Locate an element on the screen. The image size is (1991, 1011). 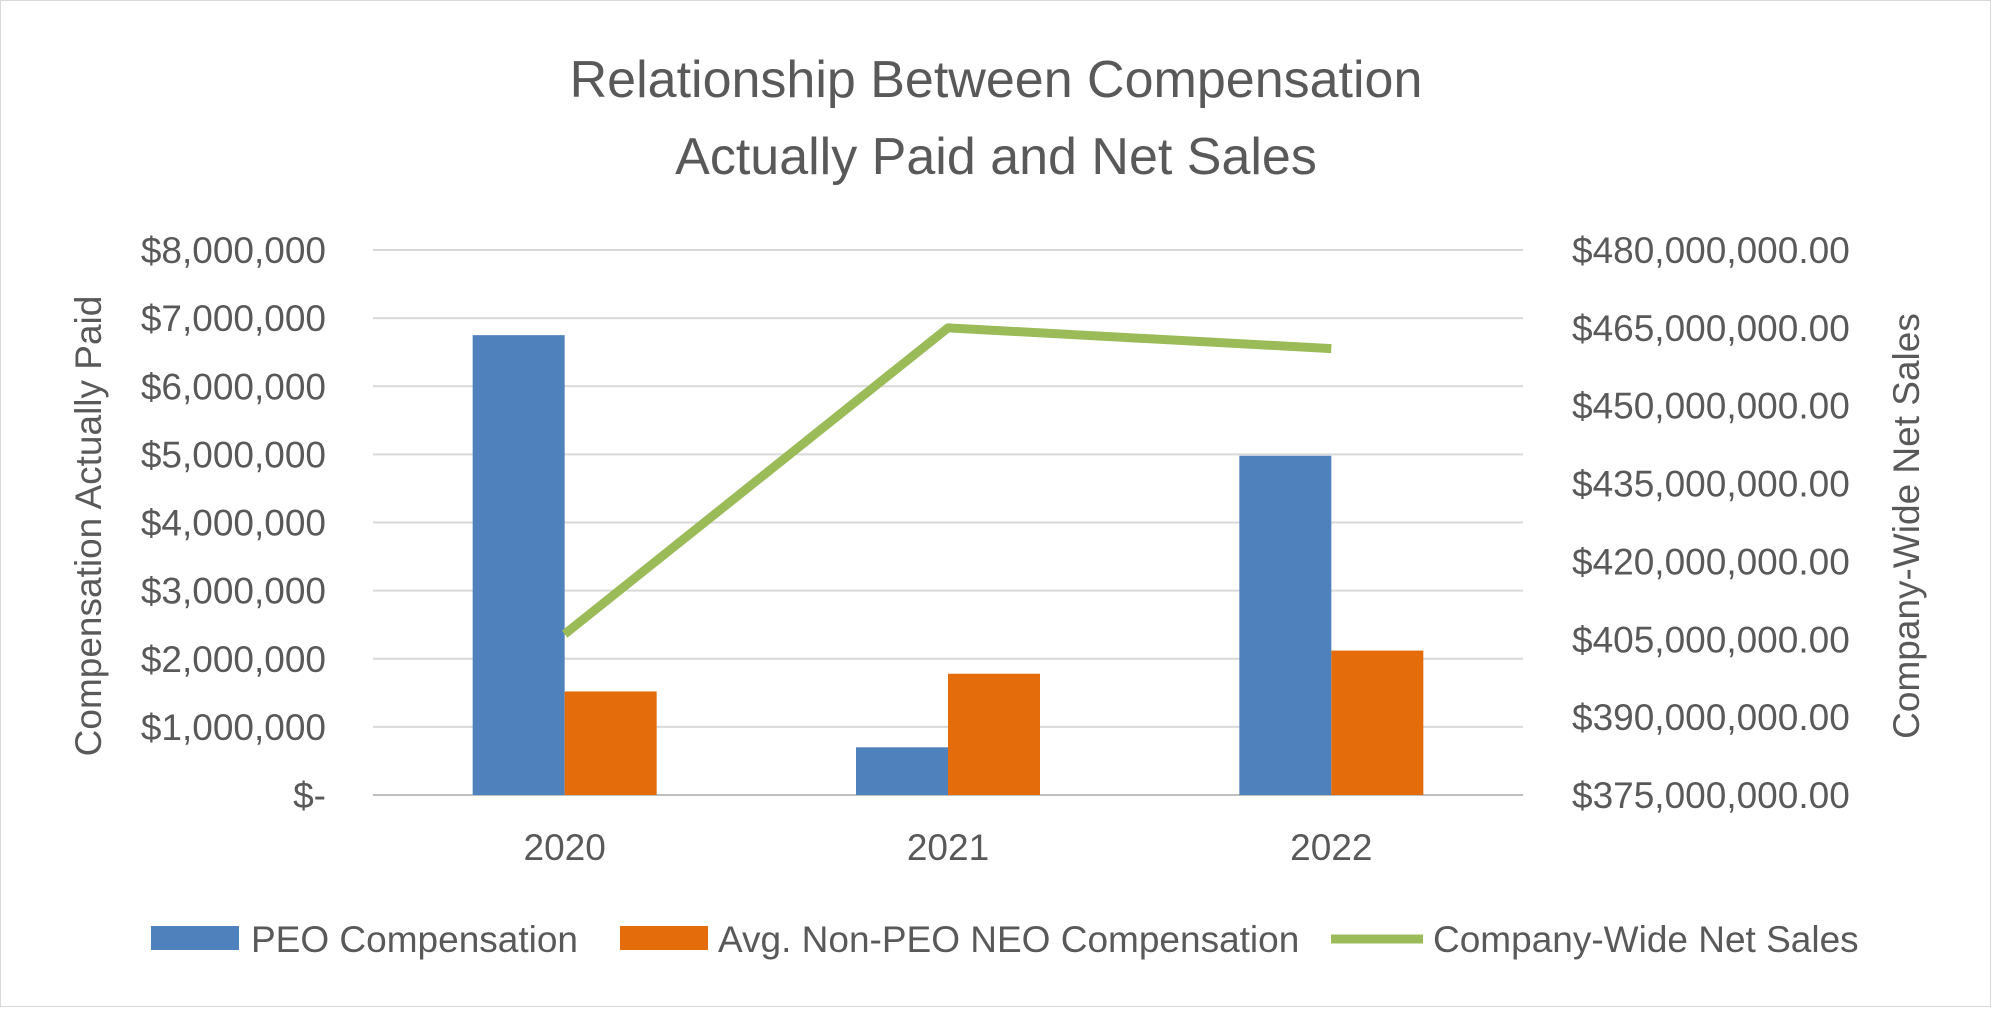
y-tick-label: $2,000,000 is located at coordinates (233, 659).